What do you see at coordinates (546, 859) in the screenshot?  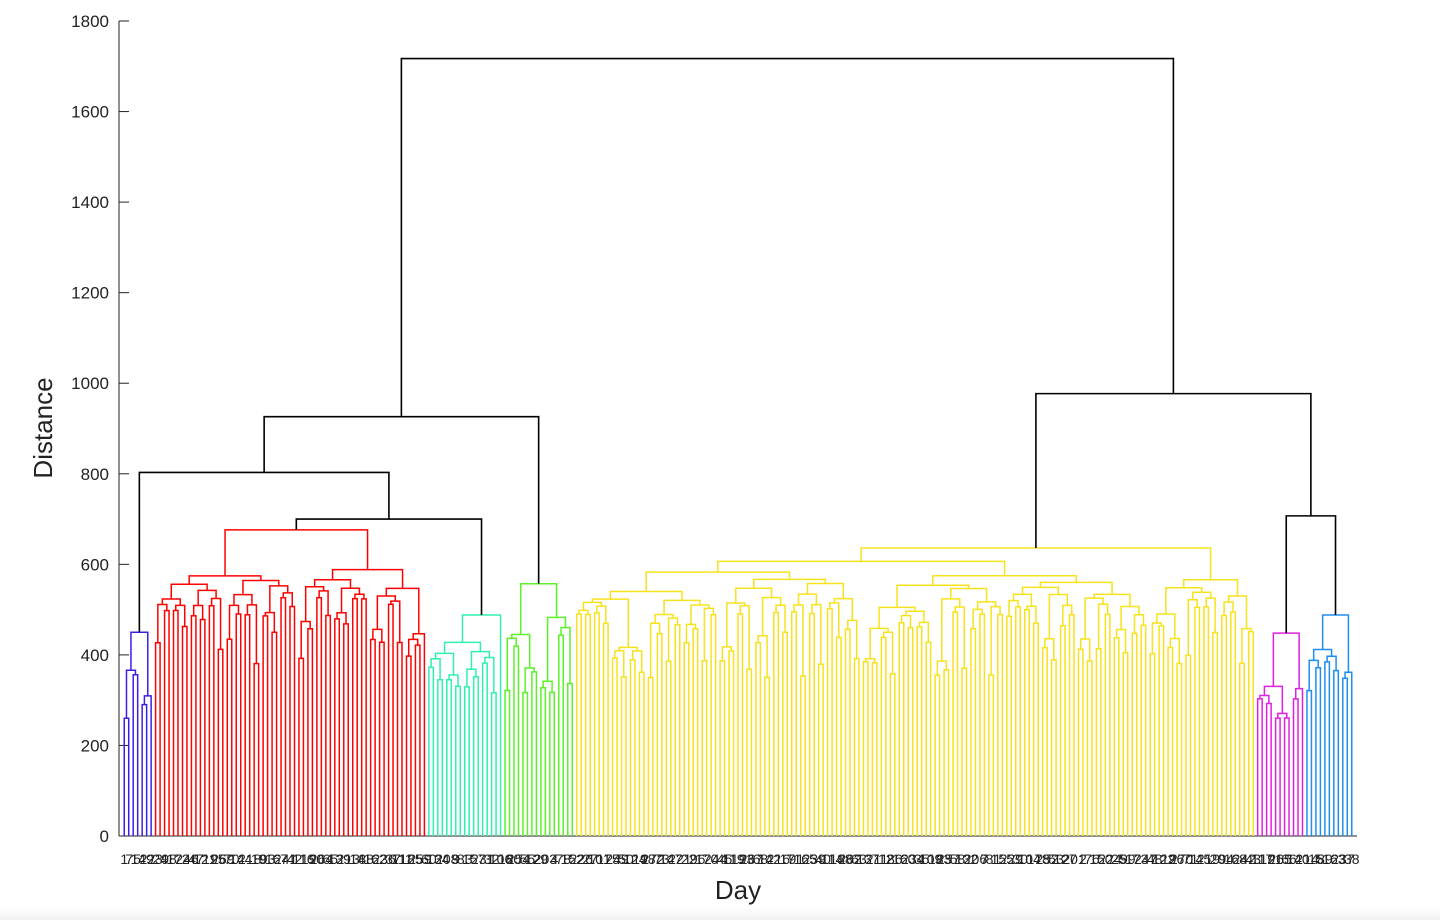 I see `leaf-label: 203` at bounding box center [546, 859].